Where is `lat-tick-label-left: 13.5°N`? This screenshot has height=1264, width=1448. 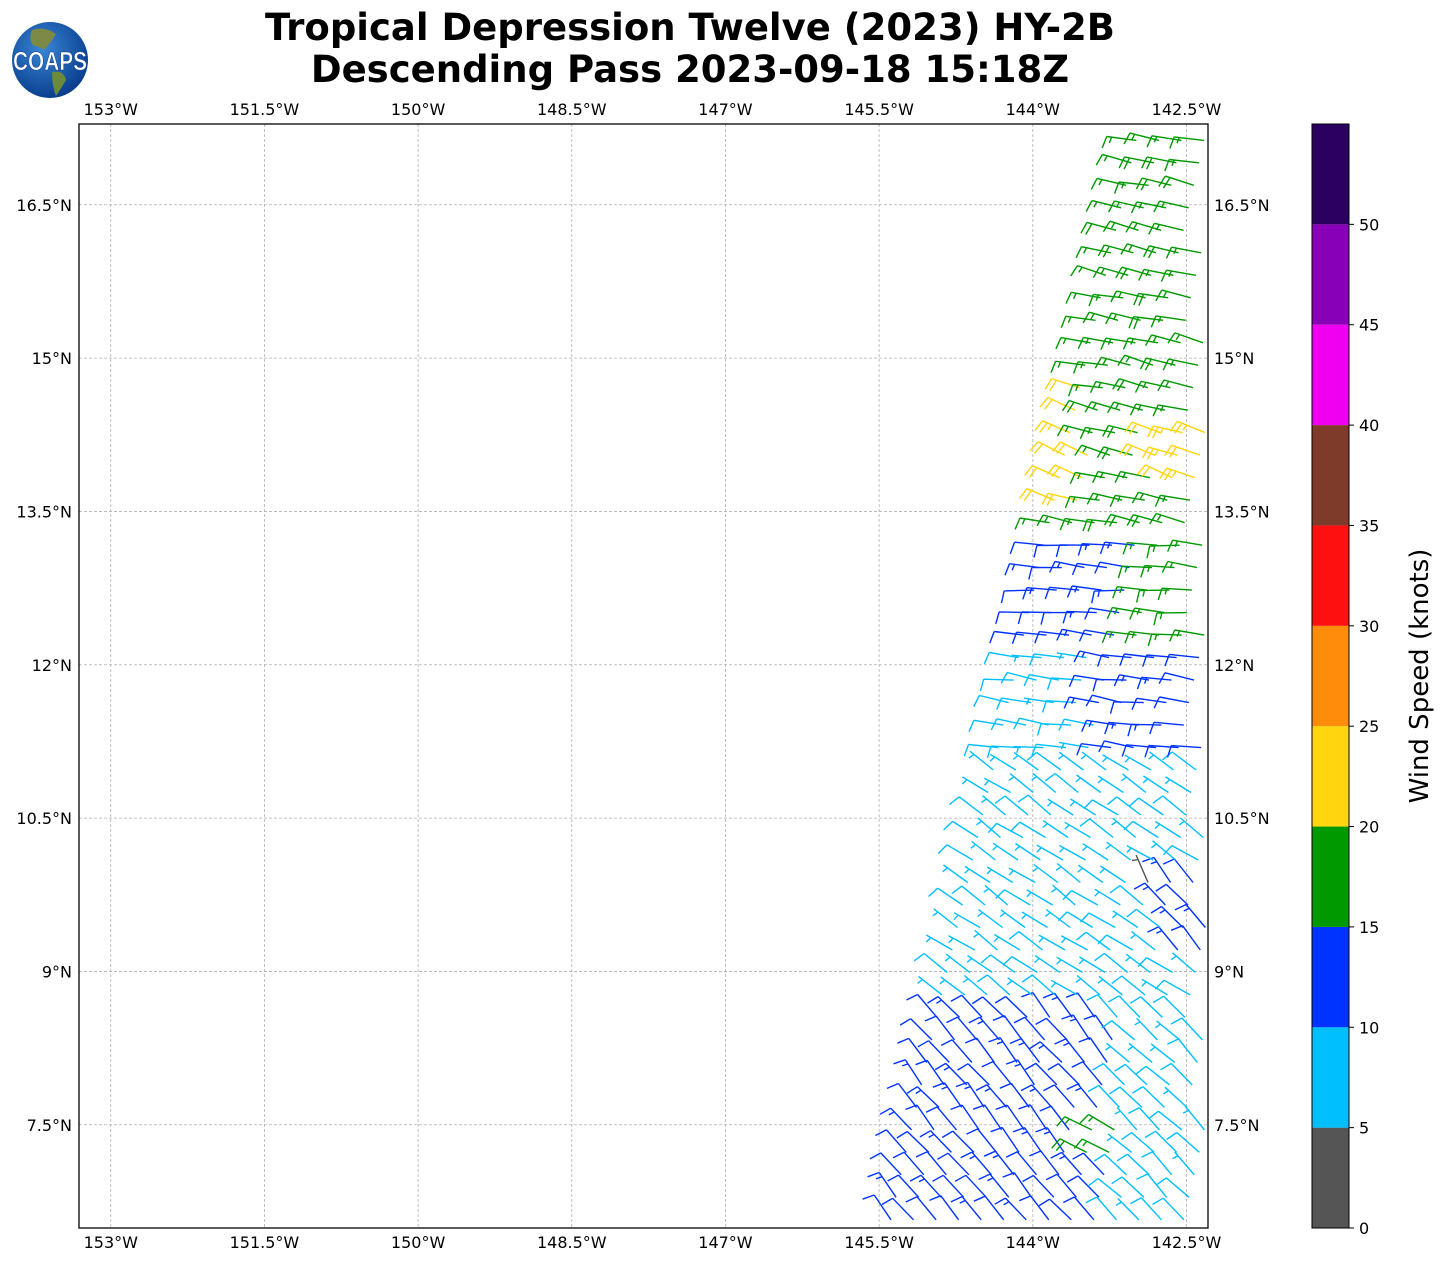
lat-tick-label-left: 13.5°N is located at coordinates (44, 511).